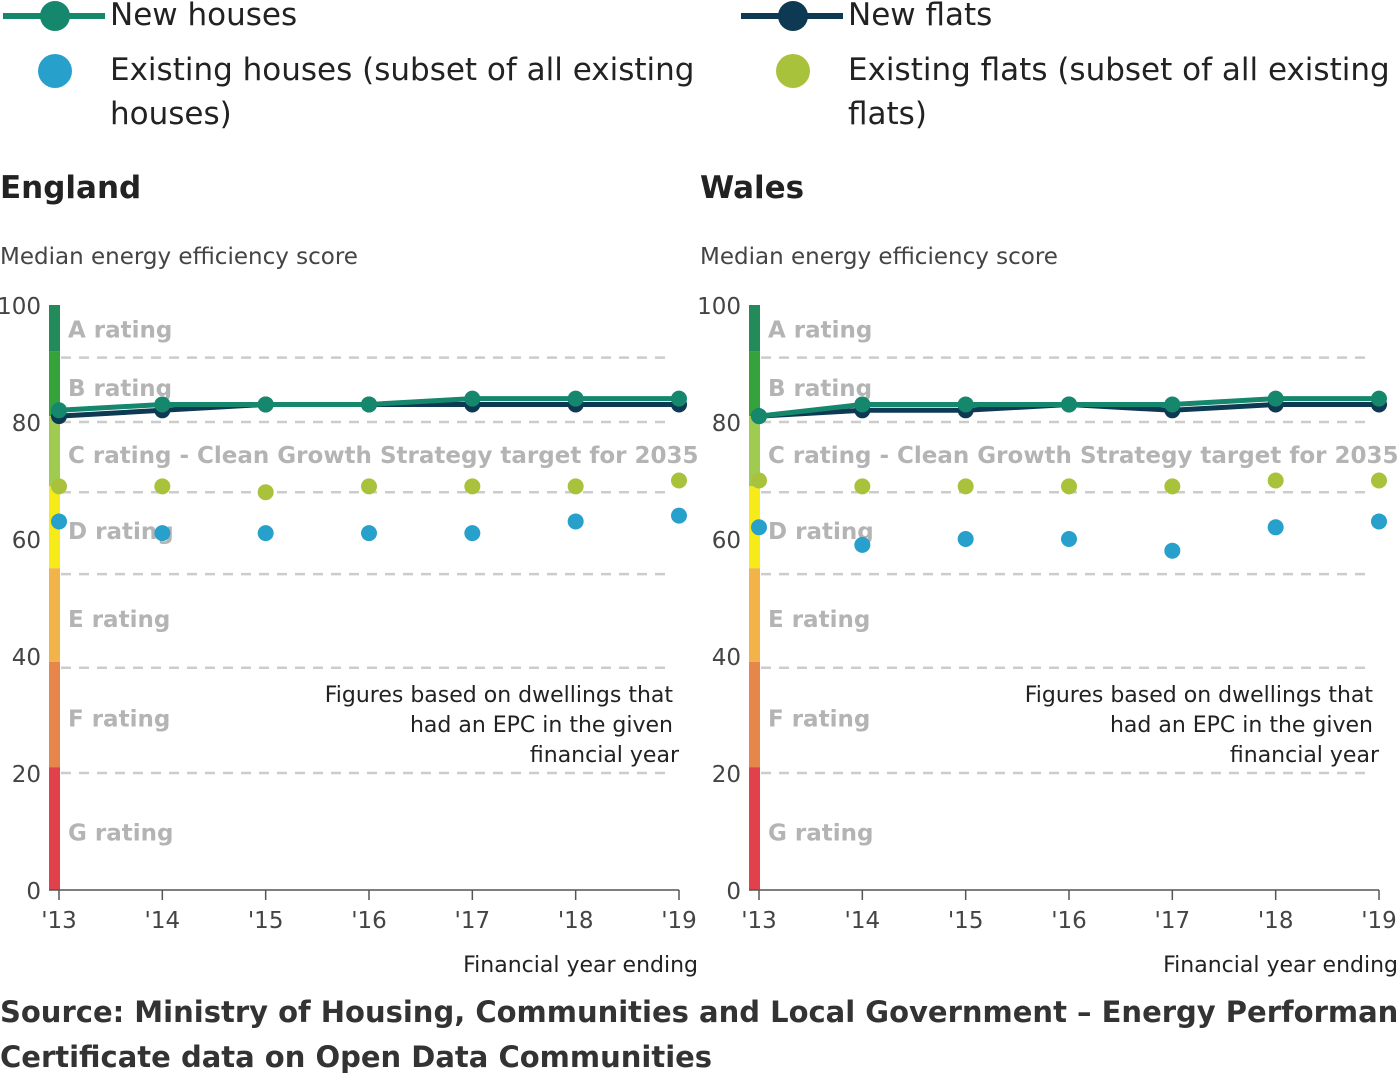 The width and height of the screenshot is (1399, 1075). Describe the element at coordinates (819, 719) in the screenshot. I see `rating-band-label: F rating` at that location.